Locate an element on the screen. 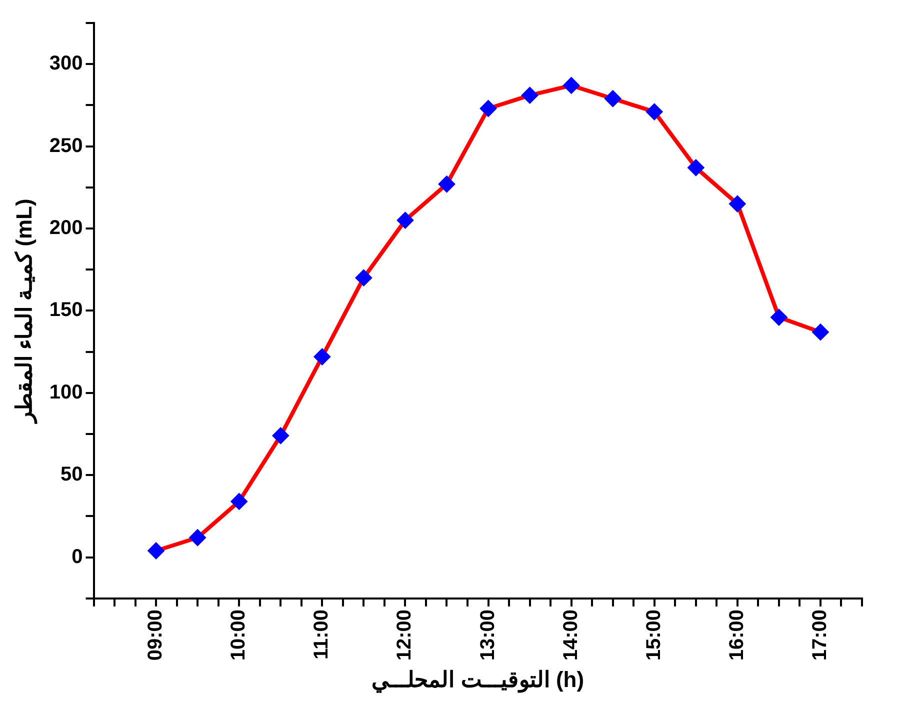 The width and height of the screenshot is (897, 706). x-tick-label: 11:00 is located at coordinates (321, 634).